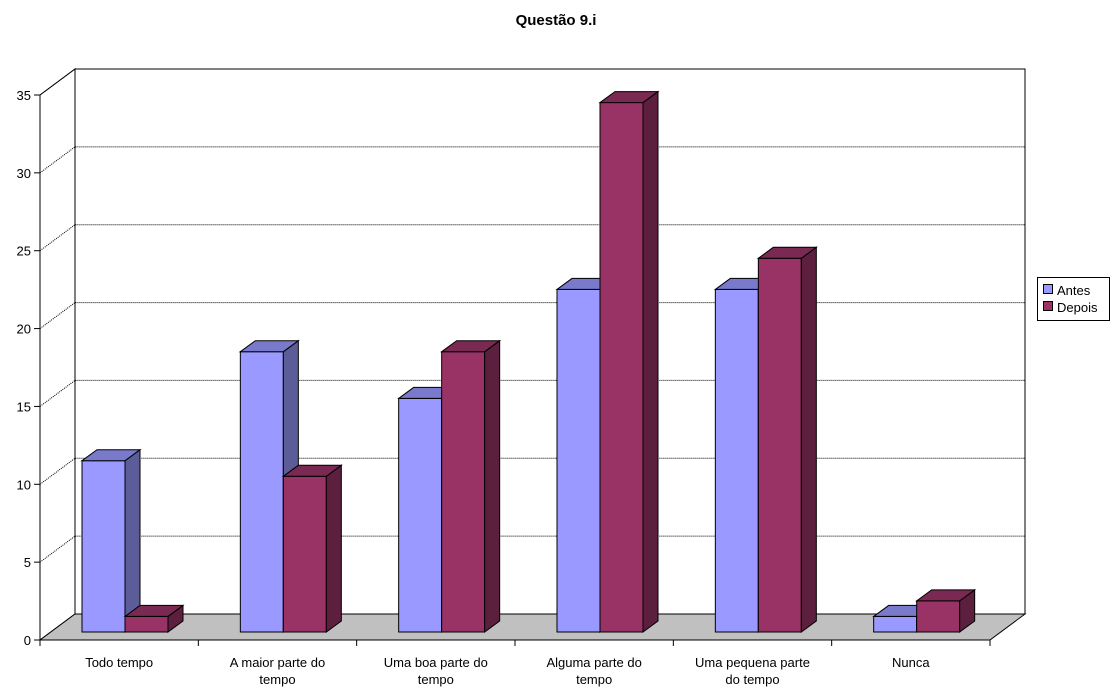 The height and width of the screenshot is (691, 1112). What do you see at coordinates (1048, 306) in the screenshot?
I see `legend-swatch-depois` at bounding box center [1048, 306].